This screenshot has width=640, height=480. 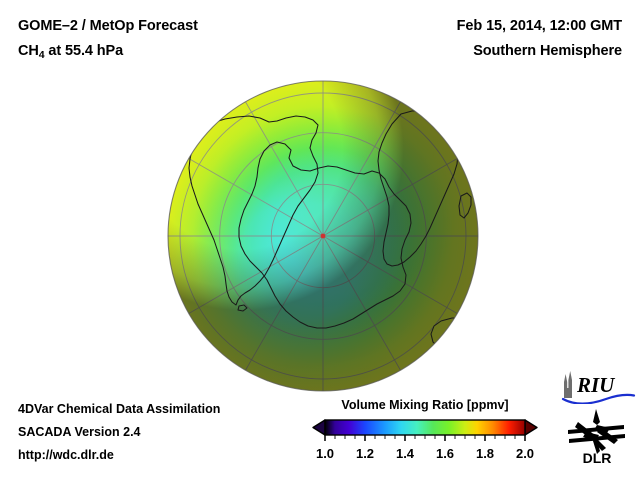 What do you see at coordinates (485, 453) in the screenshot?
I see `colorbar-tick-label: 1.8` at bounding box center [485, 453].